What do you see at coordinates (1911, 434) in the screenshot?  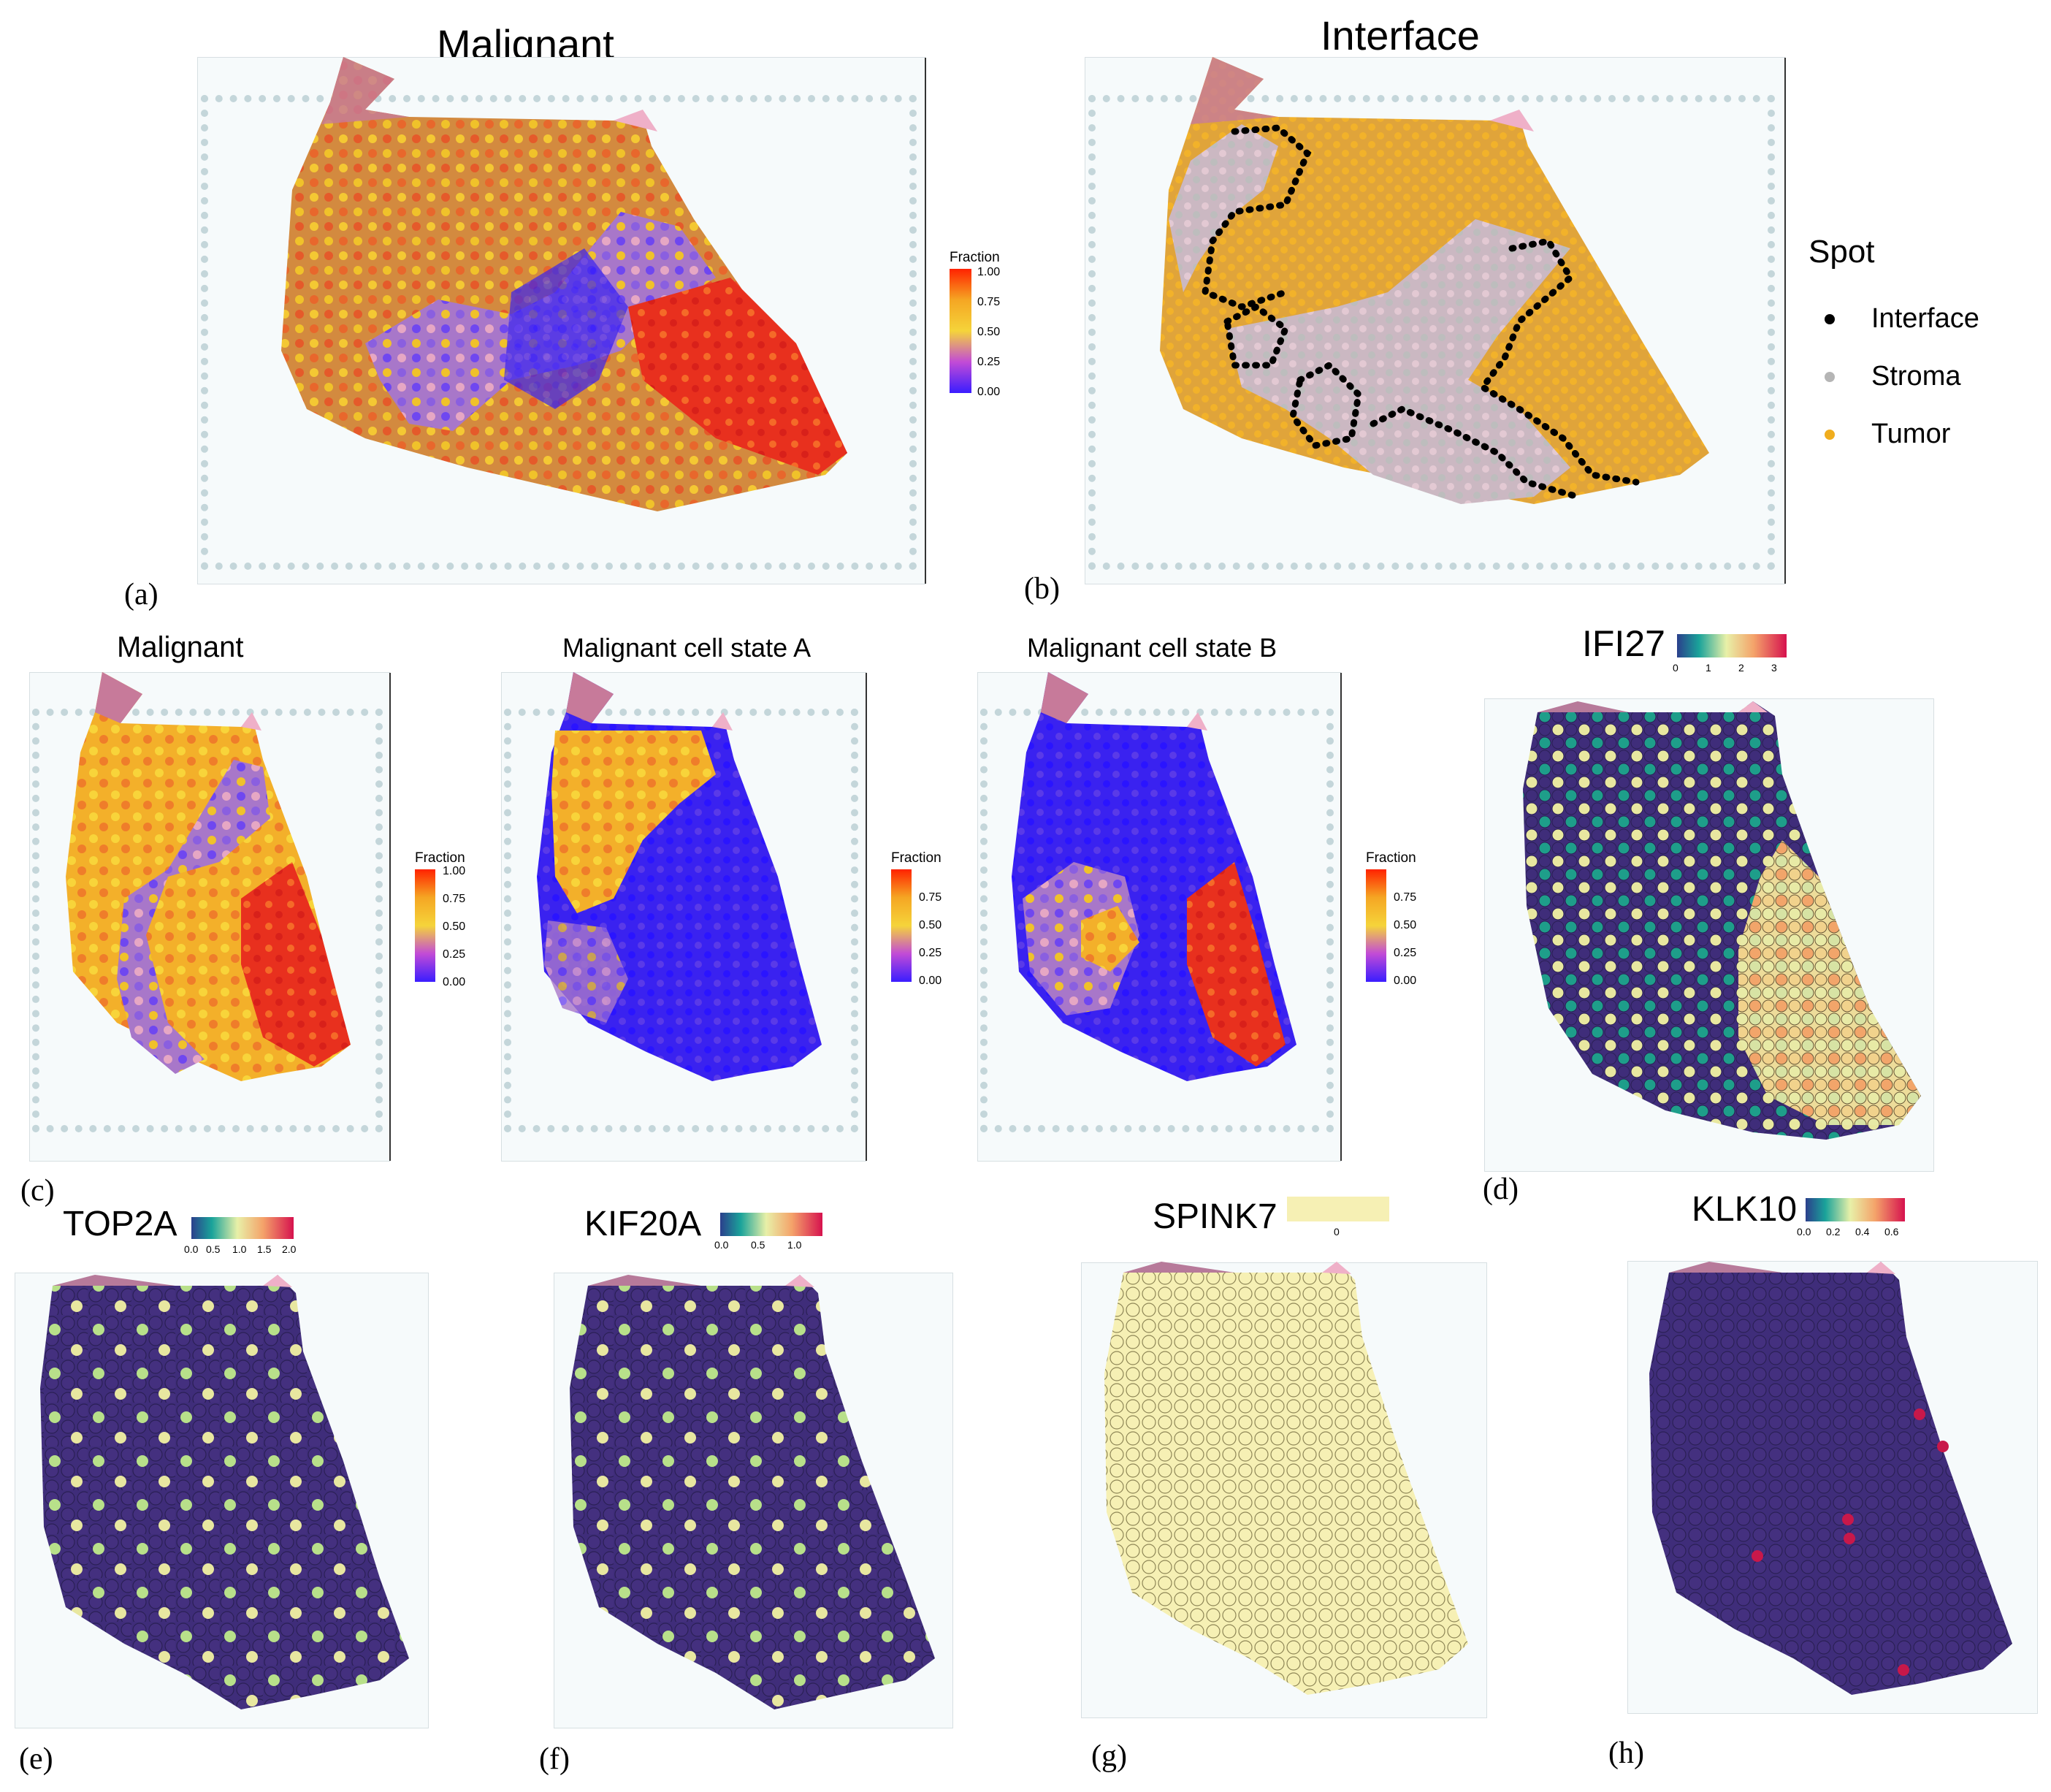 I see `legend-label: Tumor` at bounding box center [1911, 434].